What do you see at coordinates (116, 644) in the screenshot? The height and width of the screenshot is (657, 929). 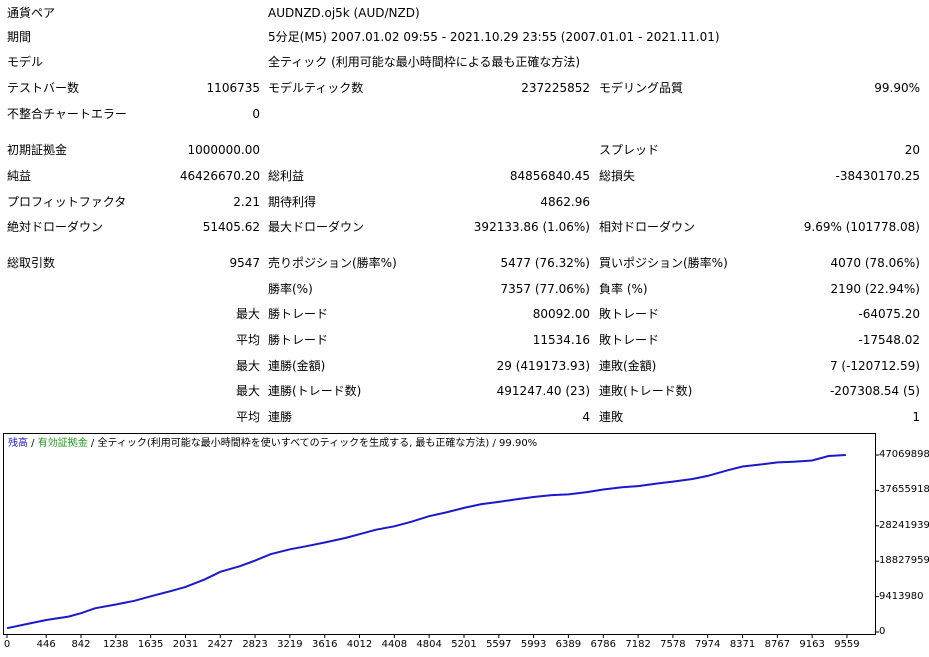 I see `x-tick-label: 1238` at bounding box center [116, 644].